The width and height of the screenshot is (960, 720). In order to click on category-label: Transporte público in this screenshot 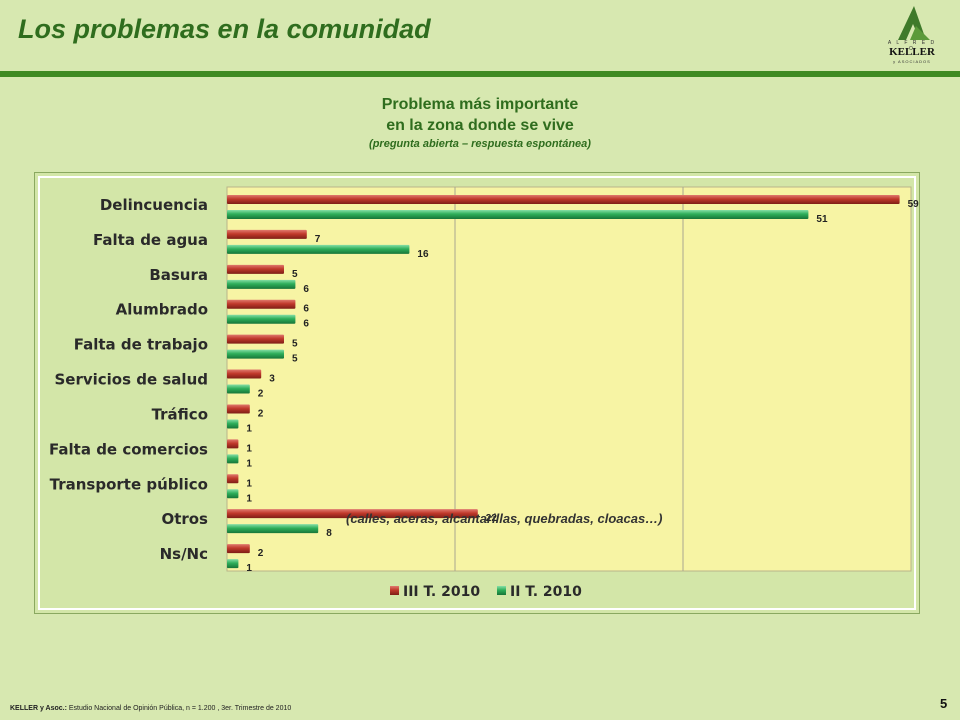, I will do `click(129, 484)`.